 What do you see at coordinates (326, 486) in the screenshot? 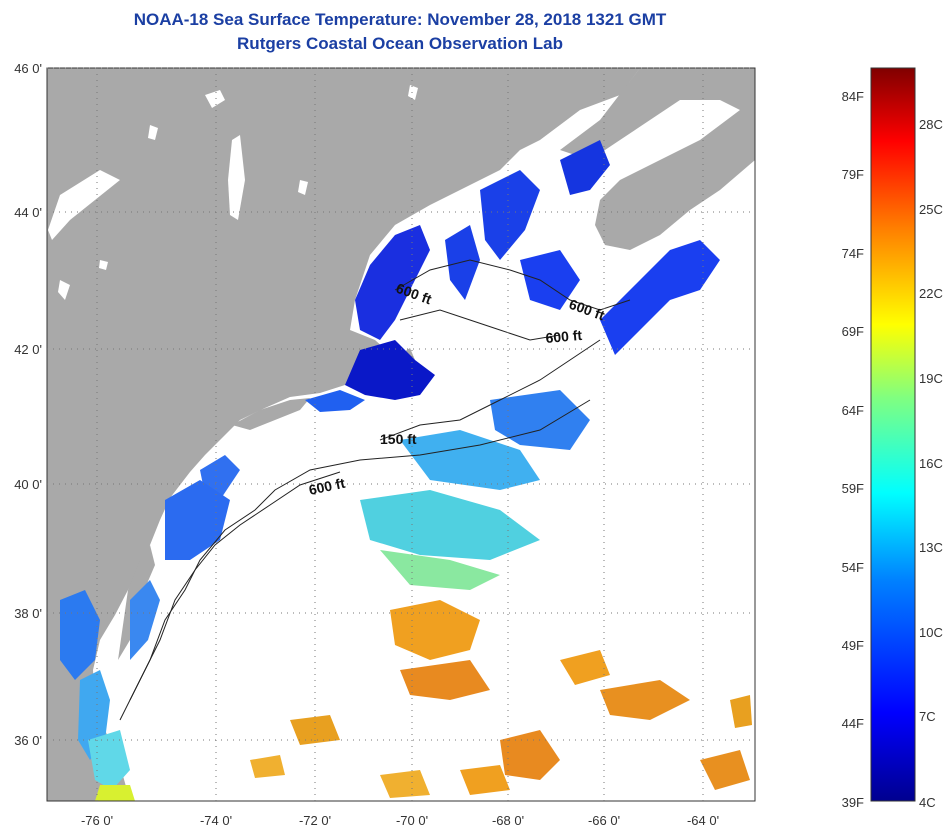
I see `contour-label-5: 600 ft` at bounding box center [326, 486].